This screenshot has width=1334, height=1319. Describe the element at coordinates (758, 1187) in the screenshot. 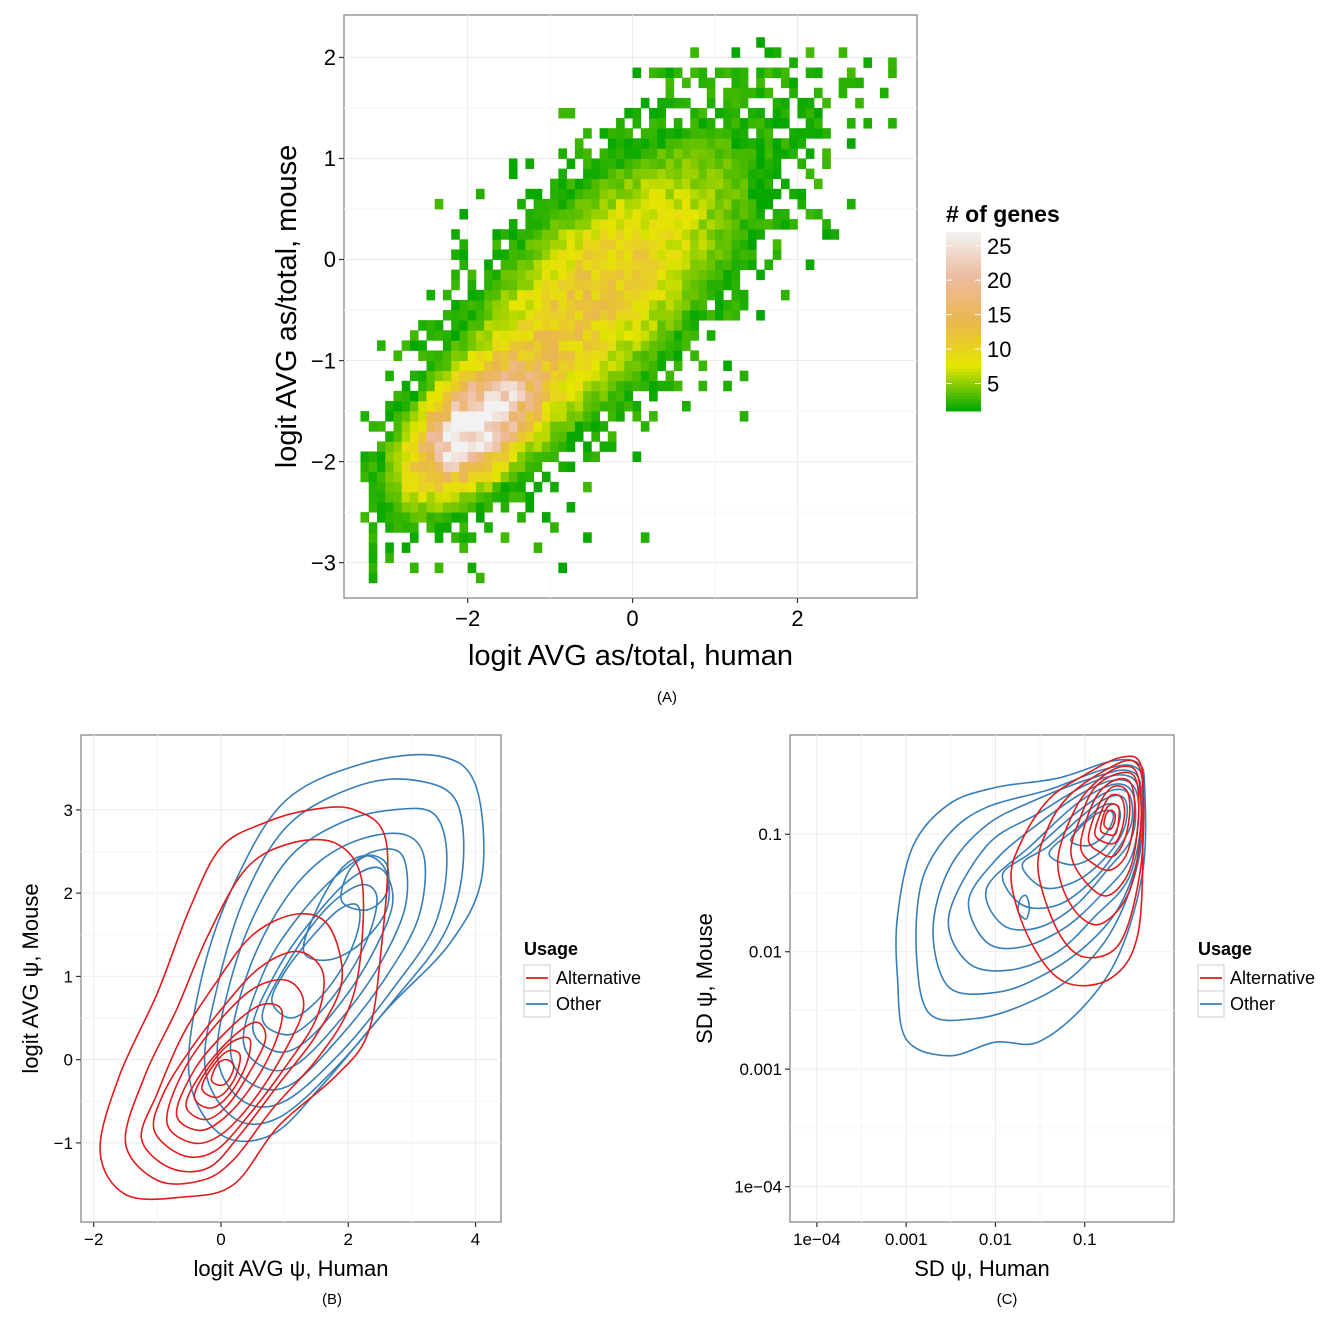

I see `panel-c-y-tick-label: 1e−04` at that location.